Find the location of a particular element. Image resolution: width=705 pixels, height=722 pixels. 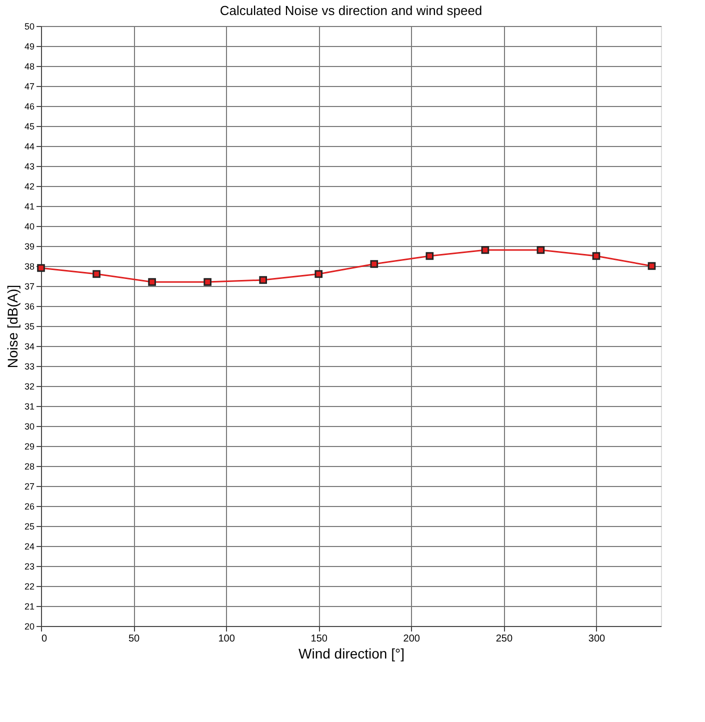

y-axis-title: Noise [dB(A)] is located at coordinates (12, 326).